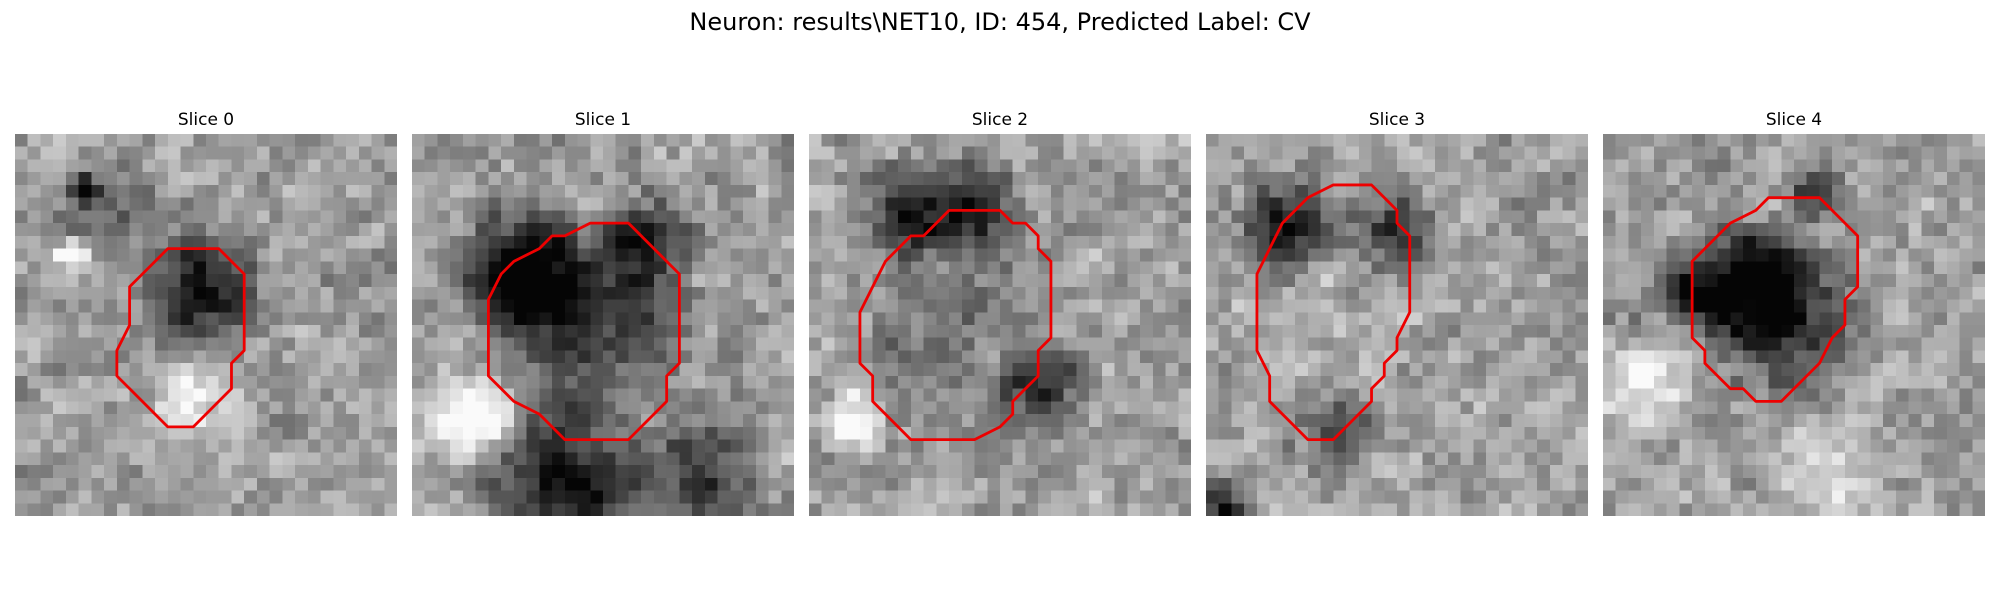 This screenshot has width=2000, height=600. What do you see at coordinates (603, 120) in the screenshot?
I see `slice-title: Slice 1` at bounding box center [603, 120].